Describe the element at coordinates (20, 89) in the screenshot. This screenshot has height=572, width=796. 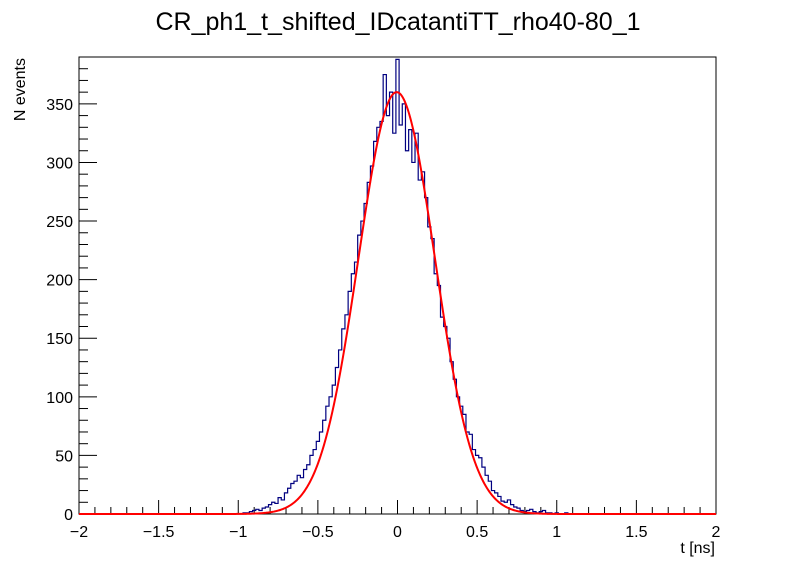
I see `y-axis-label: N events` at that location.